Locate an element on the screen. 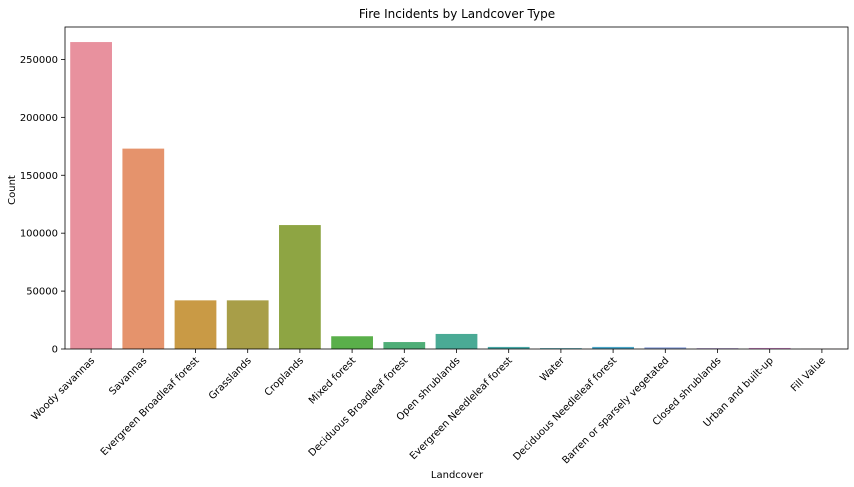 The width and height of the screenshot is (854, 487). x-tick-label: Deciduous Broadleaf forest is located at coordinates (359, 407).